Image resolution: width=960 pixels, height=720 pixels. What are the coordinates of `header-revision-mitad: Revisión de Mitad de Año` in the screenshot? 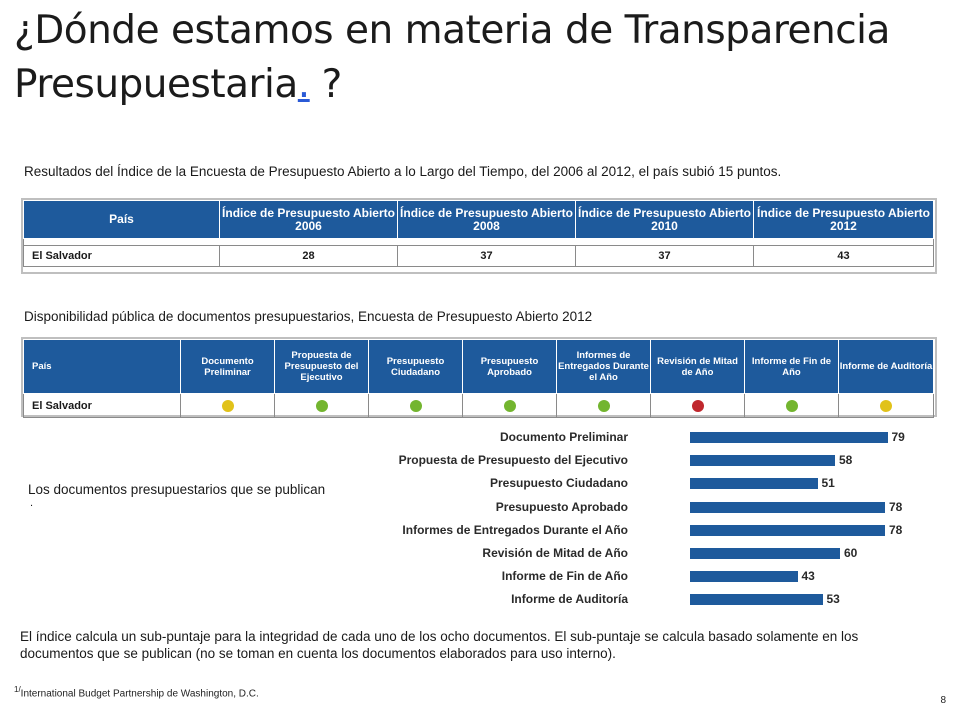 It's located at (697, 366).